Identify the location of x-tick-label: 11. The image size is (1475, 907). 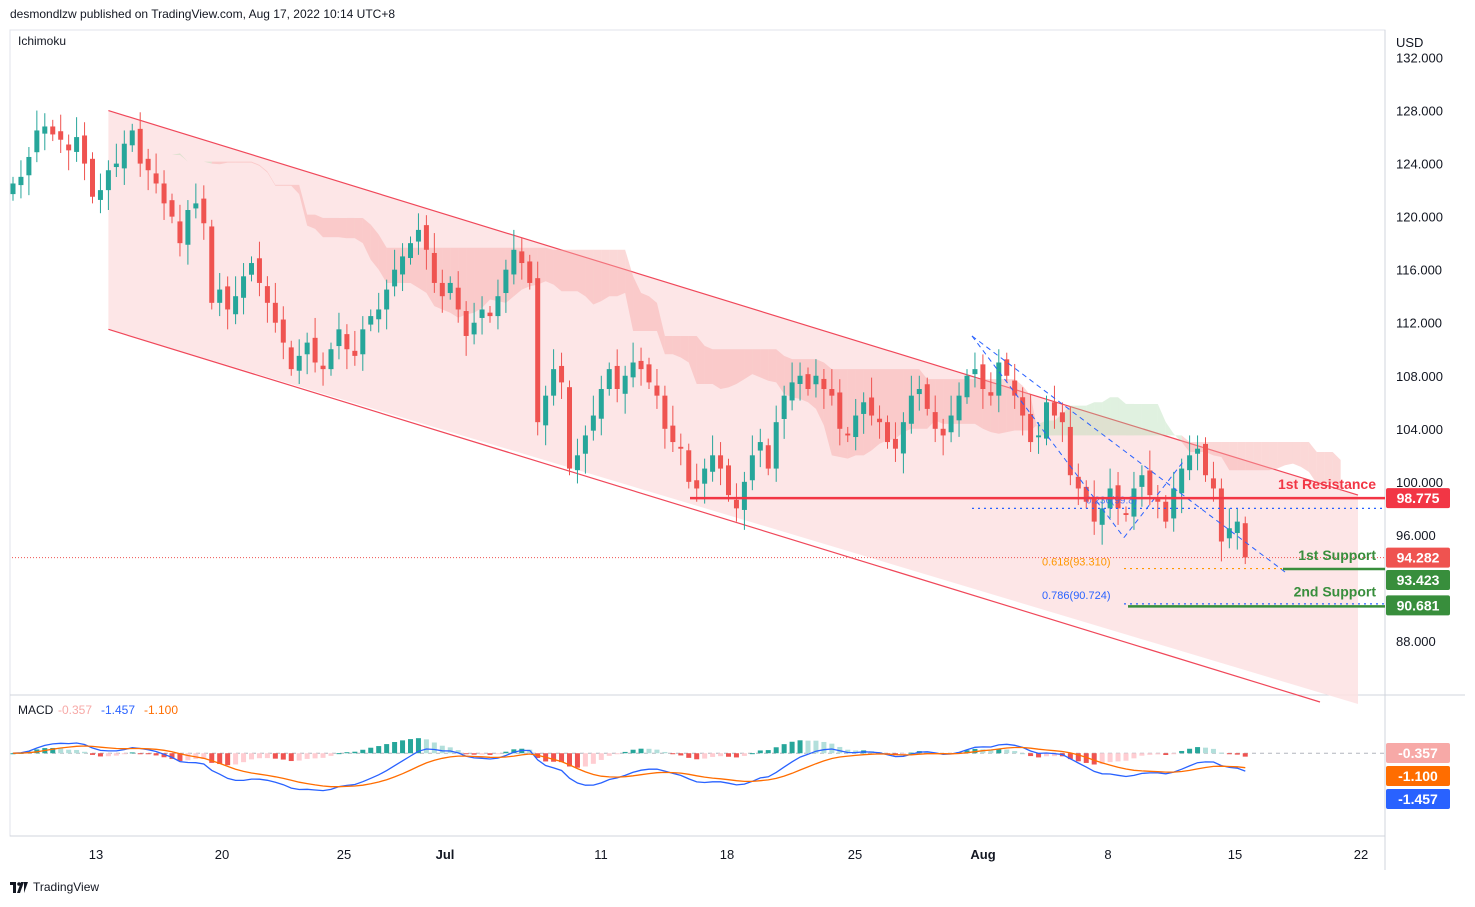
(601, 854).